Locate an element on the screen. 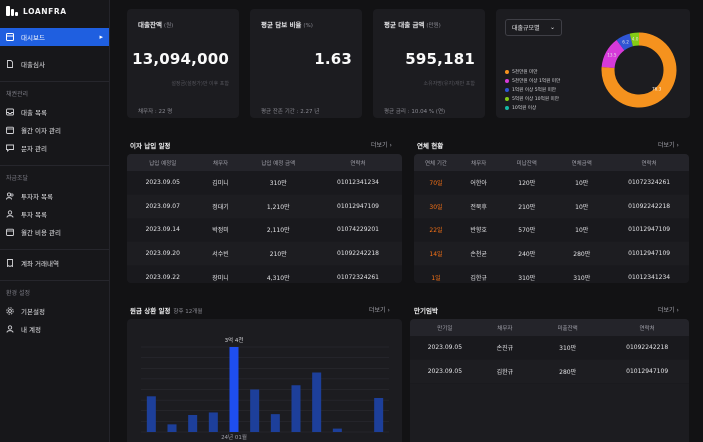 The height and width of the screenshot is (442, 703). phone: 01074229201 is located at coordinates (358, 230).